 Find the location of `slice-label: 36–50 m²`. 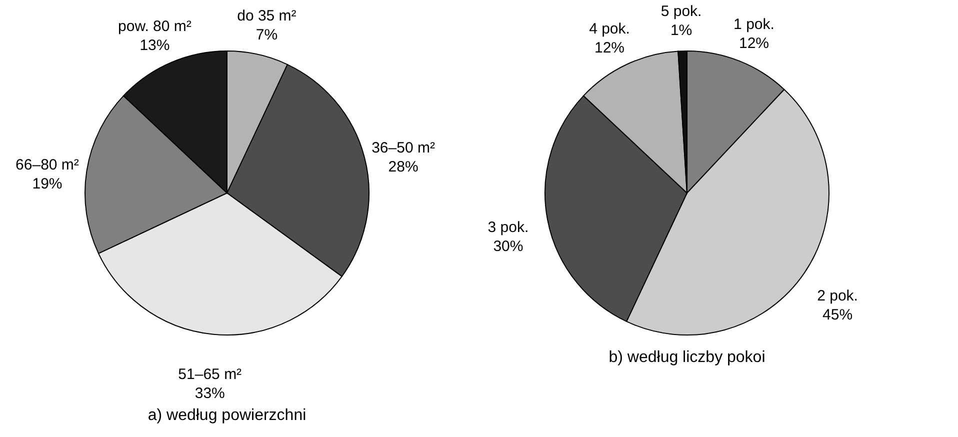

slice-label: 36–50 m² is located at coordinates (403, 148).